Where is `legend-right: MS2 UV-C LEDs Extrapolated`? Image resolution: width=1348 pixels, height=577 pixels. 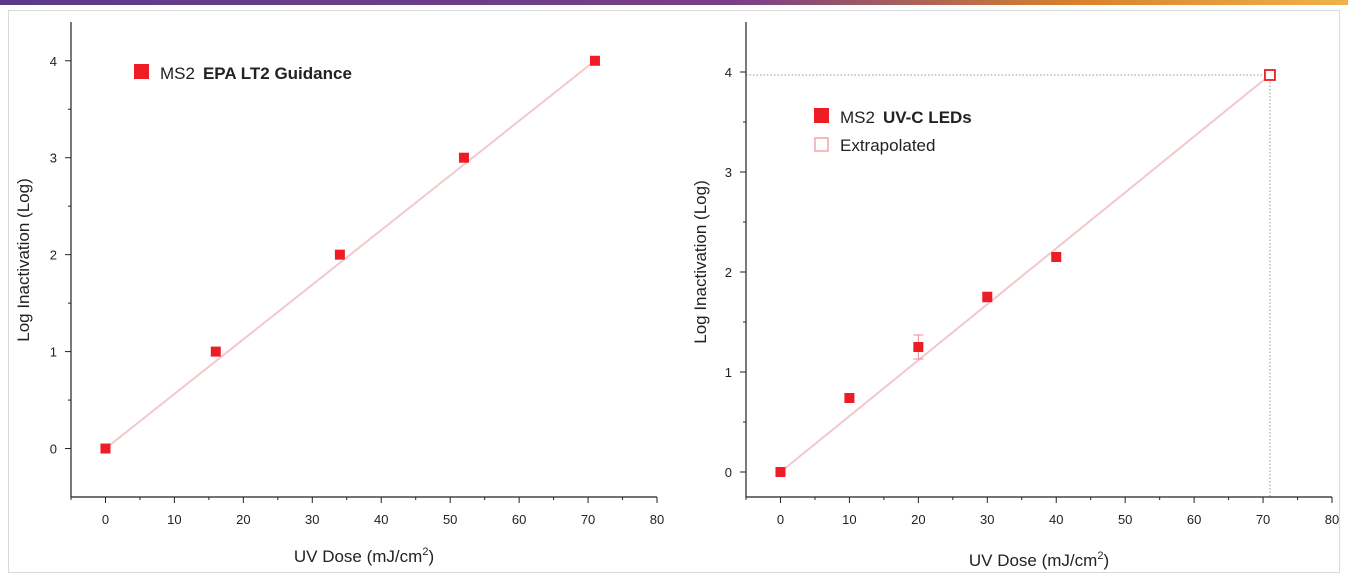 legend-right: MS2 UV-C LEDs Extrapolated is located at coordinates (893, 131).